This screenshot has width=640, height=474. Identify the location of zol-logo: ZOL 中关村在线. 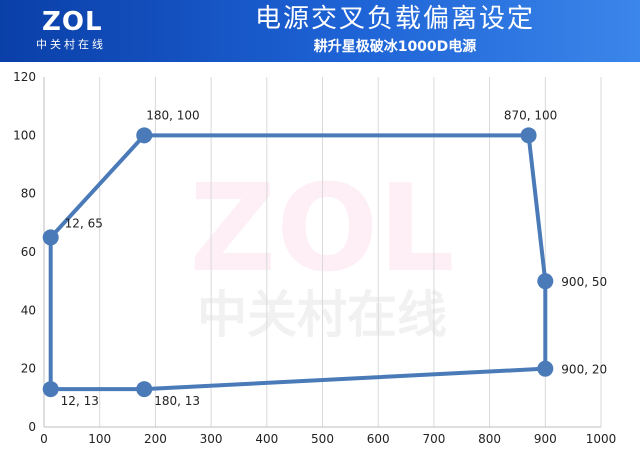
(80, 31).